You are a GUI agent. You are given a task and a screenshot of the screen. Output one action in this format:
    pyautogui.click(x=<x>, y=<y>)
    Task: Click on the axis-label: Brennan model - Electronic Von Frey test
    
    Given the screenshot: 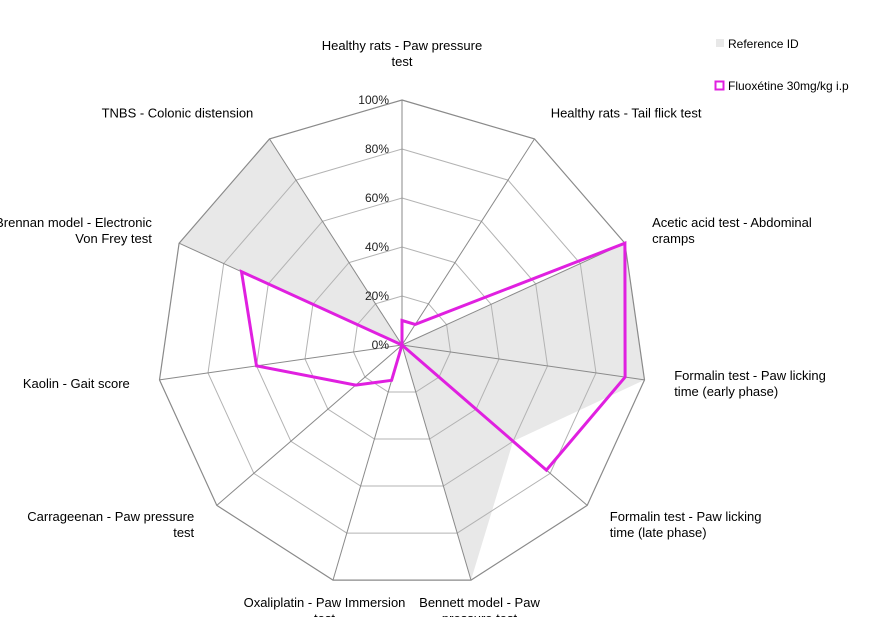 What is the action you would take?
    pyautogui.click(x=76, y=230)
    